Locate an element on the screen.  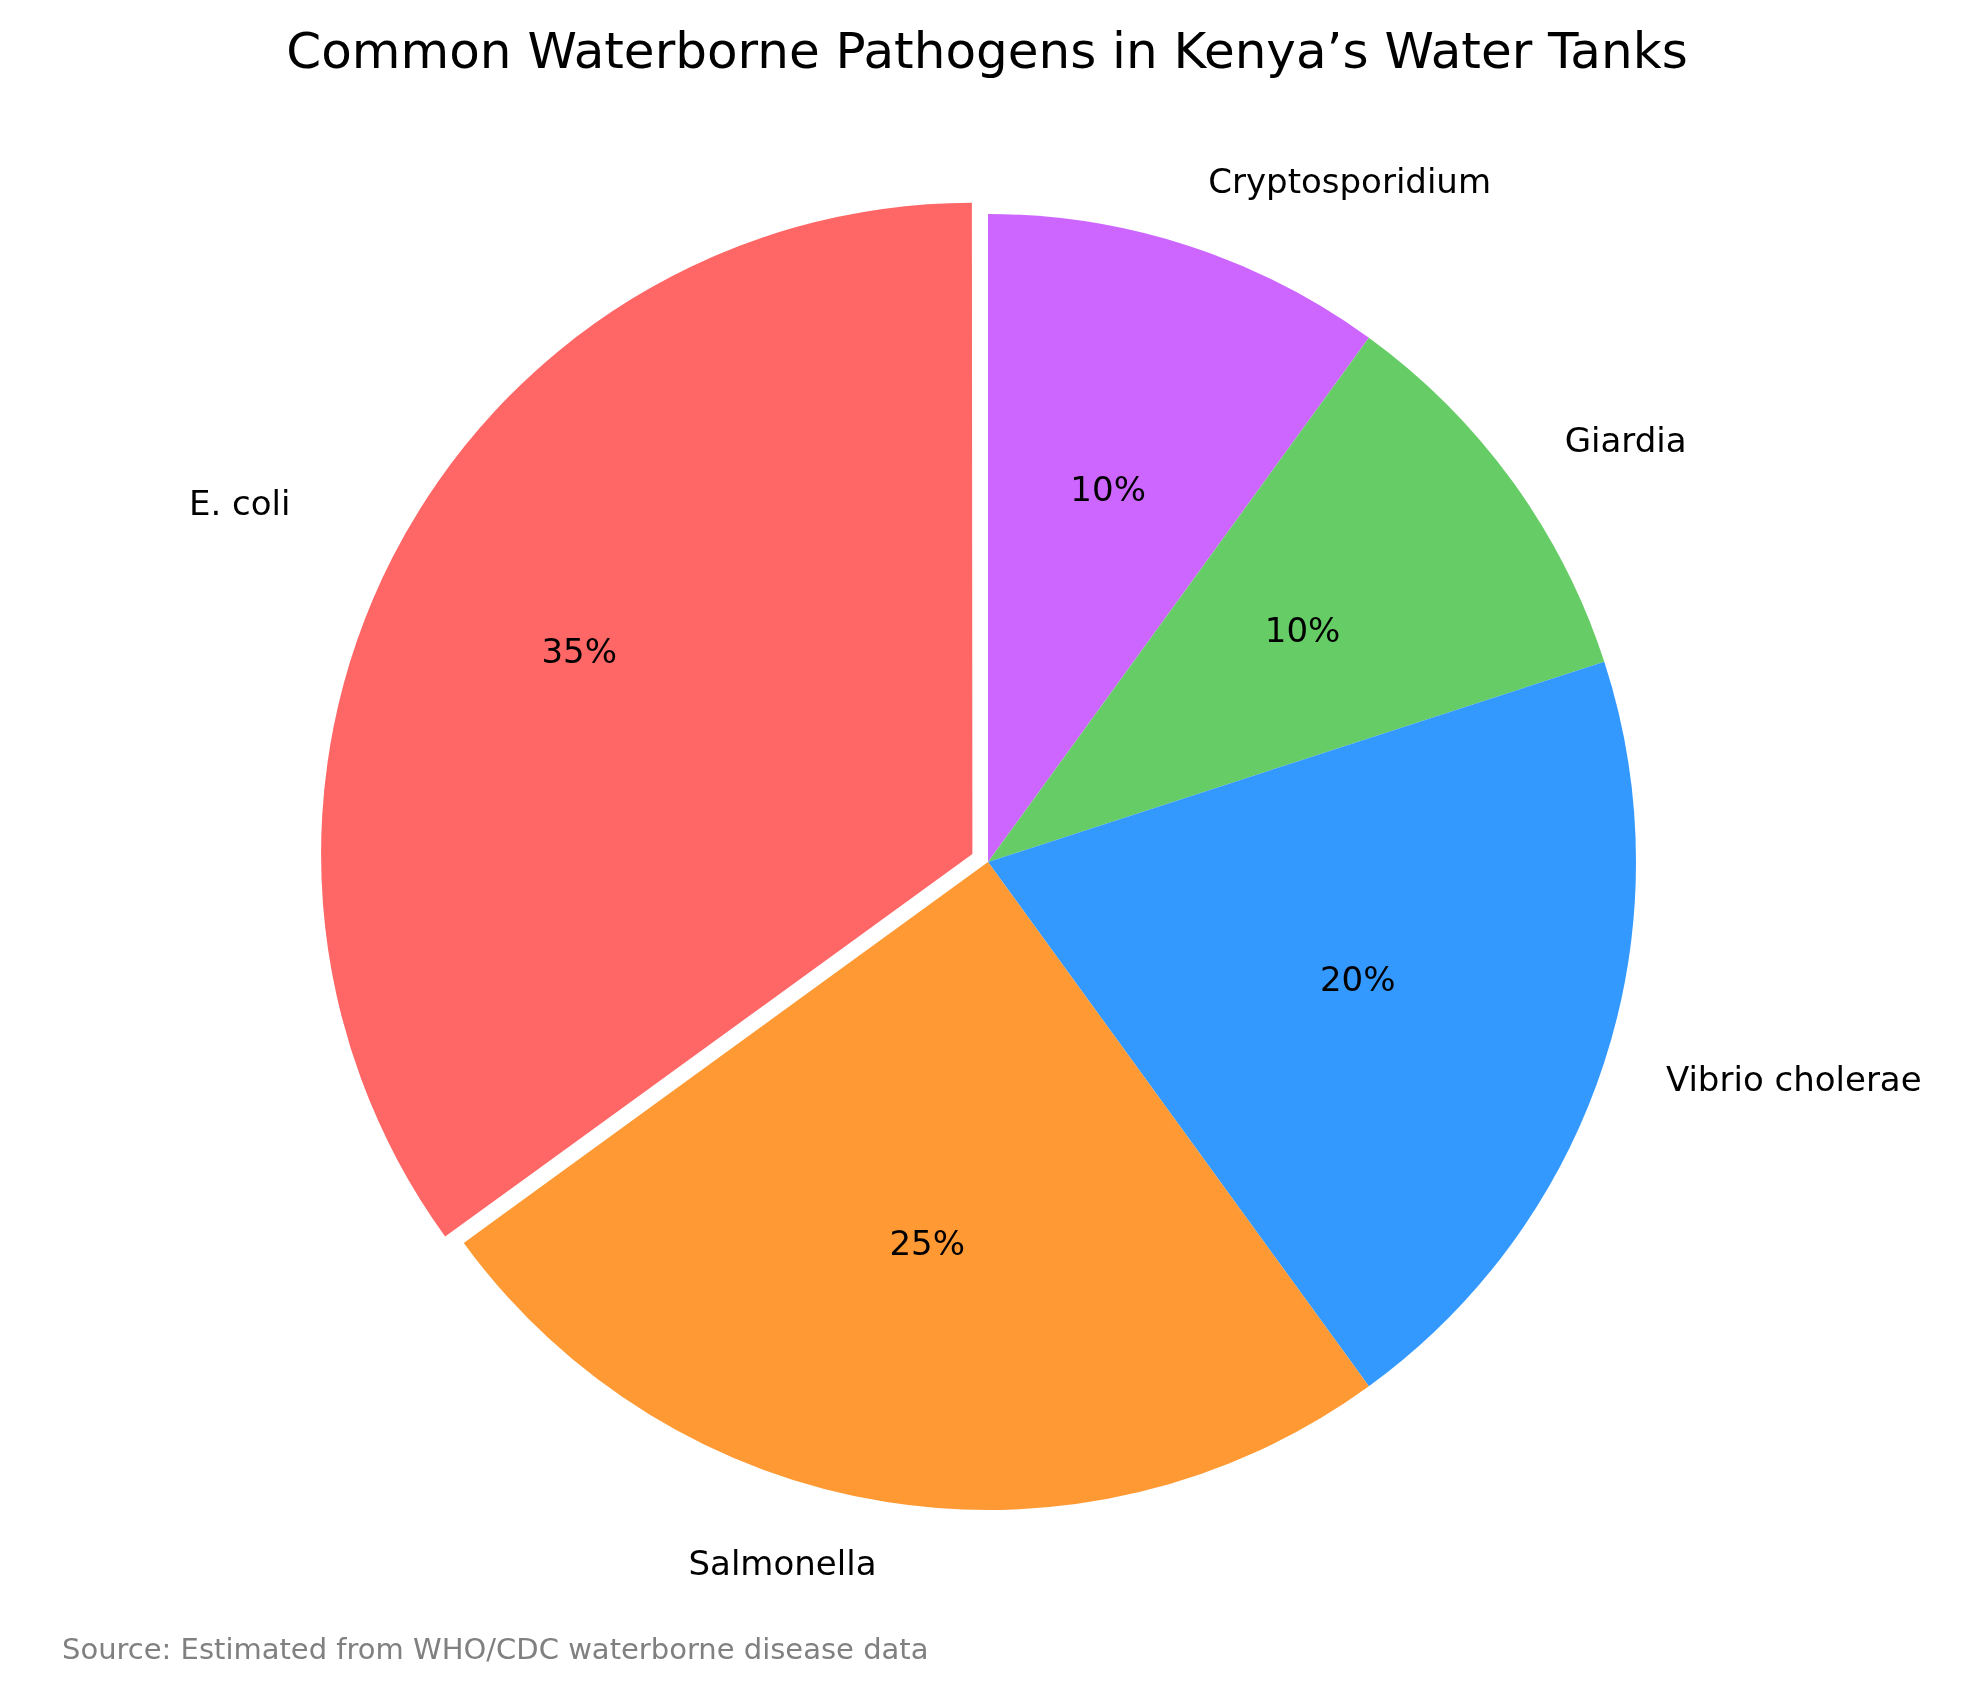
chart-title: Common Waterborne Pathogens in Kenya’s Water Tanks is located at coordinates (987, 51).